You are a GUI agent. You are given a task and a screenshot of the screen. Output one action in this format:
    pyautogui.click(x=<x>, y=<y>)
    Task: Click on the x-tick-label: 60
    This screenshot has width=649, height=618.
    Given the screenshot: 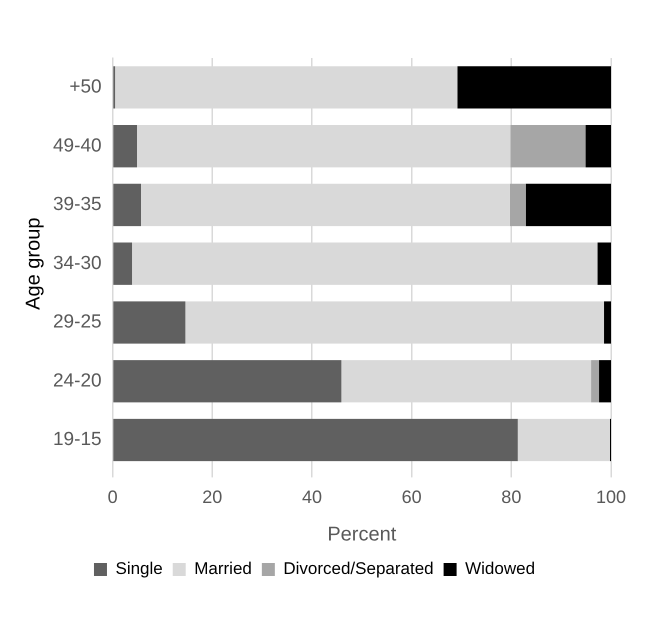 What is the action you would take?
    pyautogui.click(x=412, y=497)
    